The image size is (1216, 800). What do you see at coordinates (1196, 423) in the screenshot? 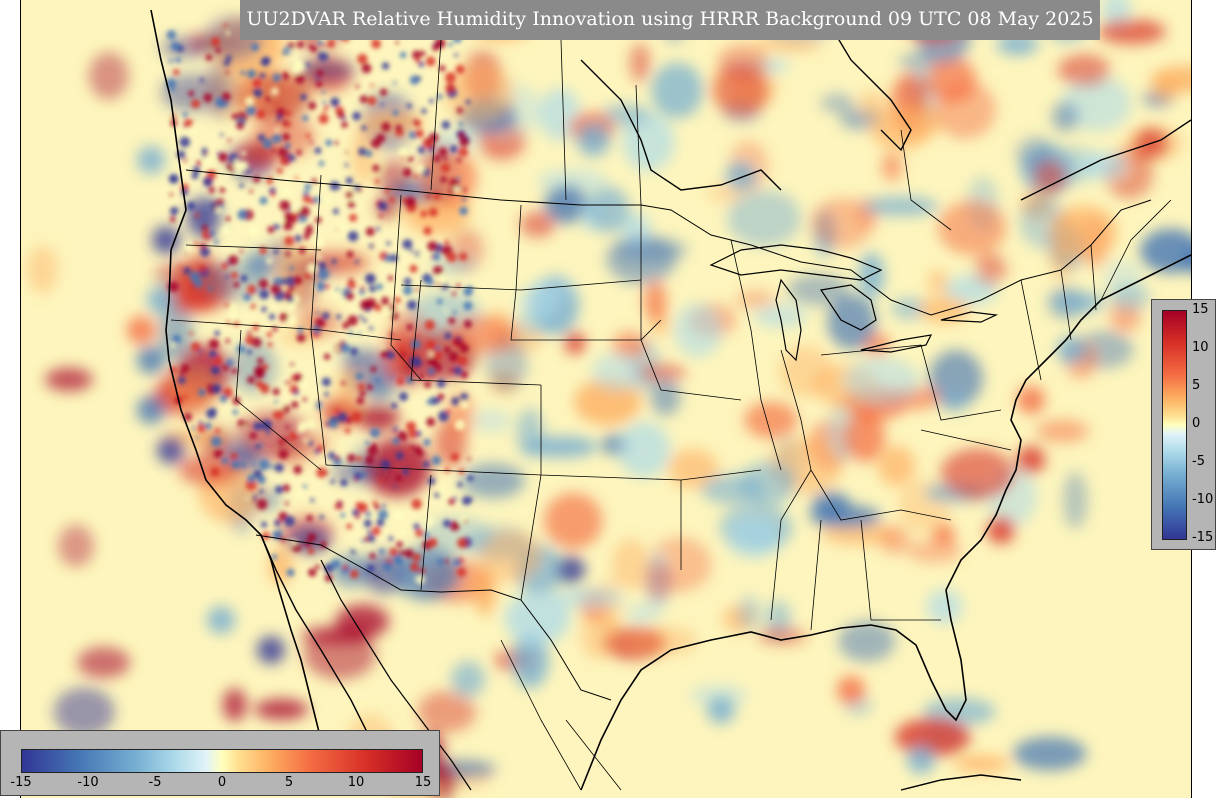
I see `vertical-tick: 0` at bounding box center [1196, 423].